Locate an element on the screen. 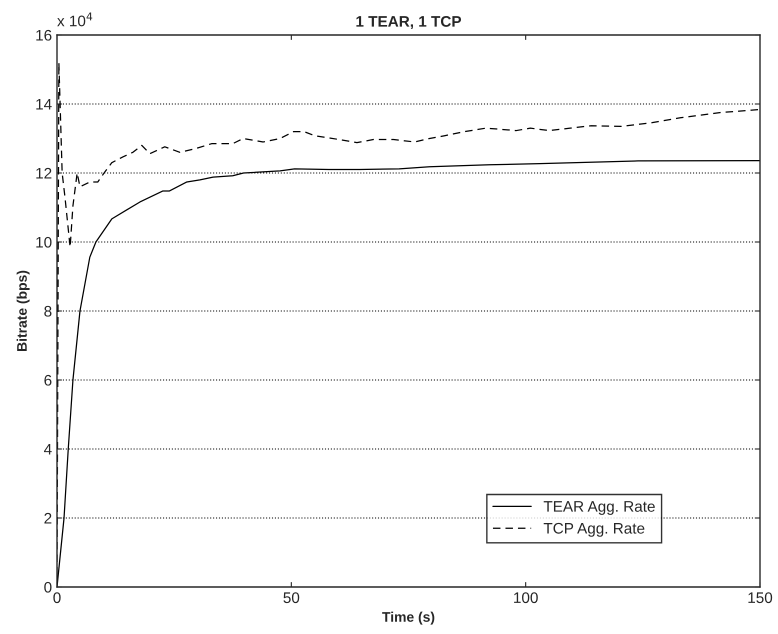  y-tick-label: 14 is located at coordinates (44, 104).